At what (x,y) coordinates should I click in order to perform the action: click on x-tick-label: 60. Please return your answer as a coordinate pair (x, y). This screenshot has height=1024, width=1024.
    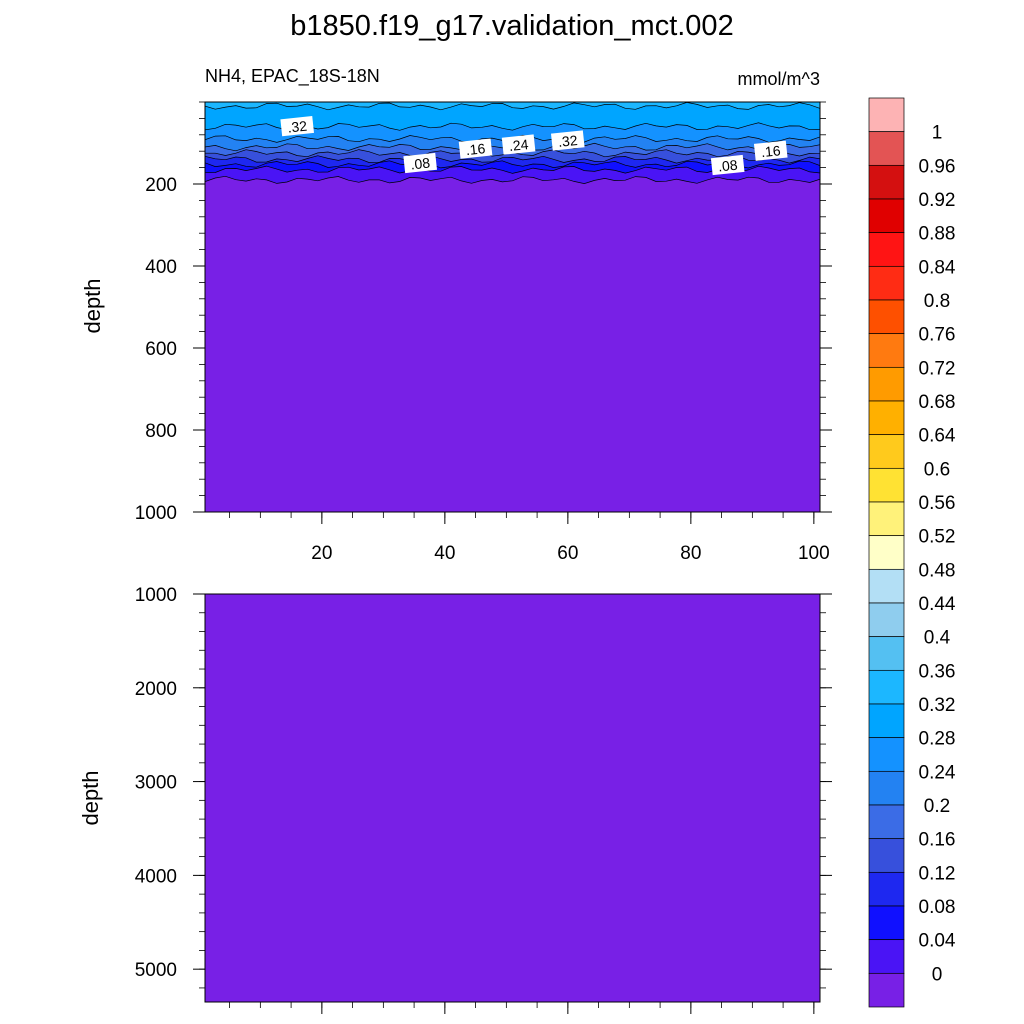
    Looking at the image, I should click on (567, 553).